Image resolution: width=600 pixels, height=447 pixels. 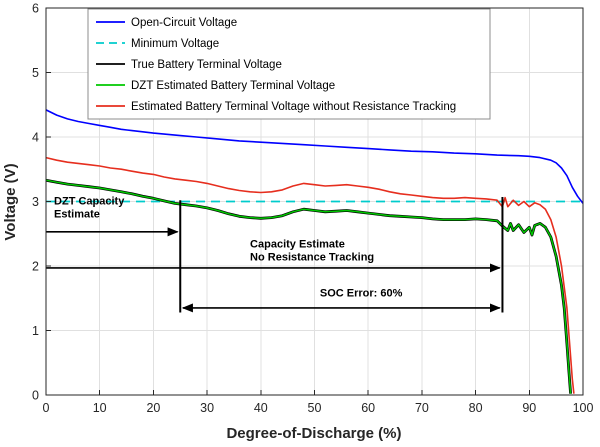 What do you see at coordinates (313, 433) in the screenshot?
I see `x-axis-label: Degree-of-Discharge (%)` at bounding box center [313, 433].